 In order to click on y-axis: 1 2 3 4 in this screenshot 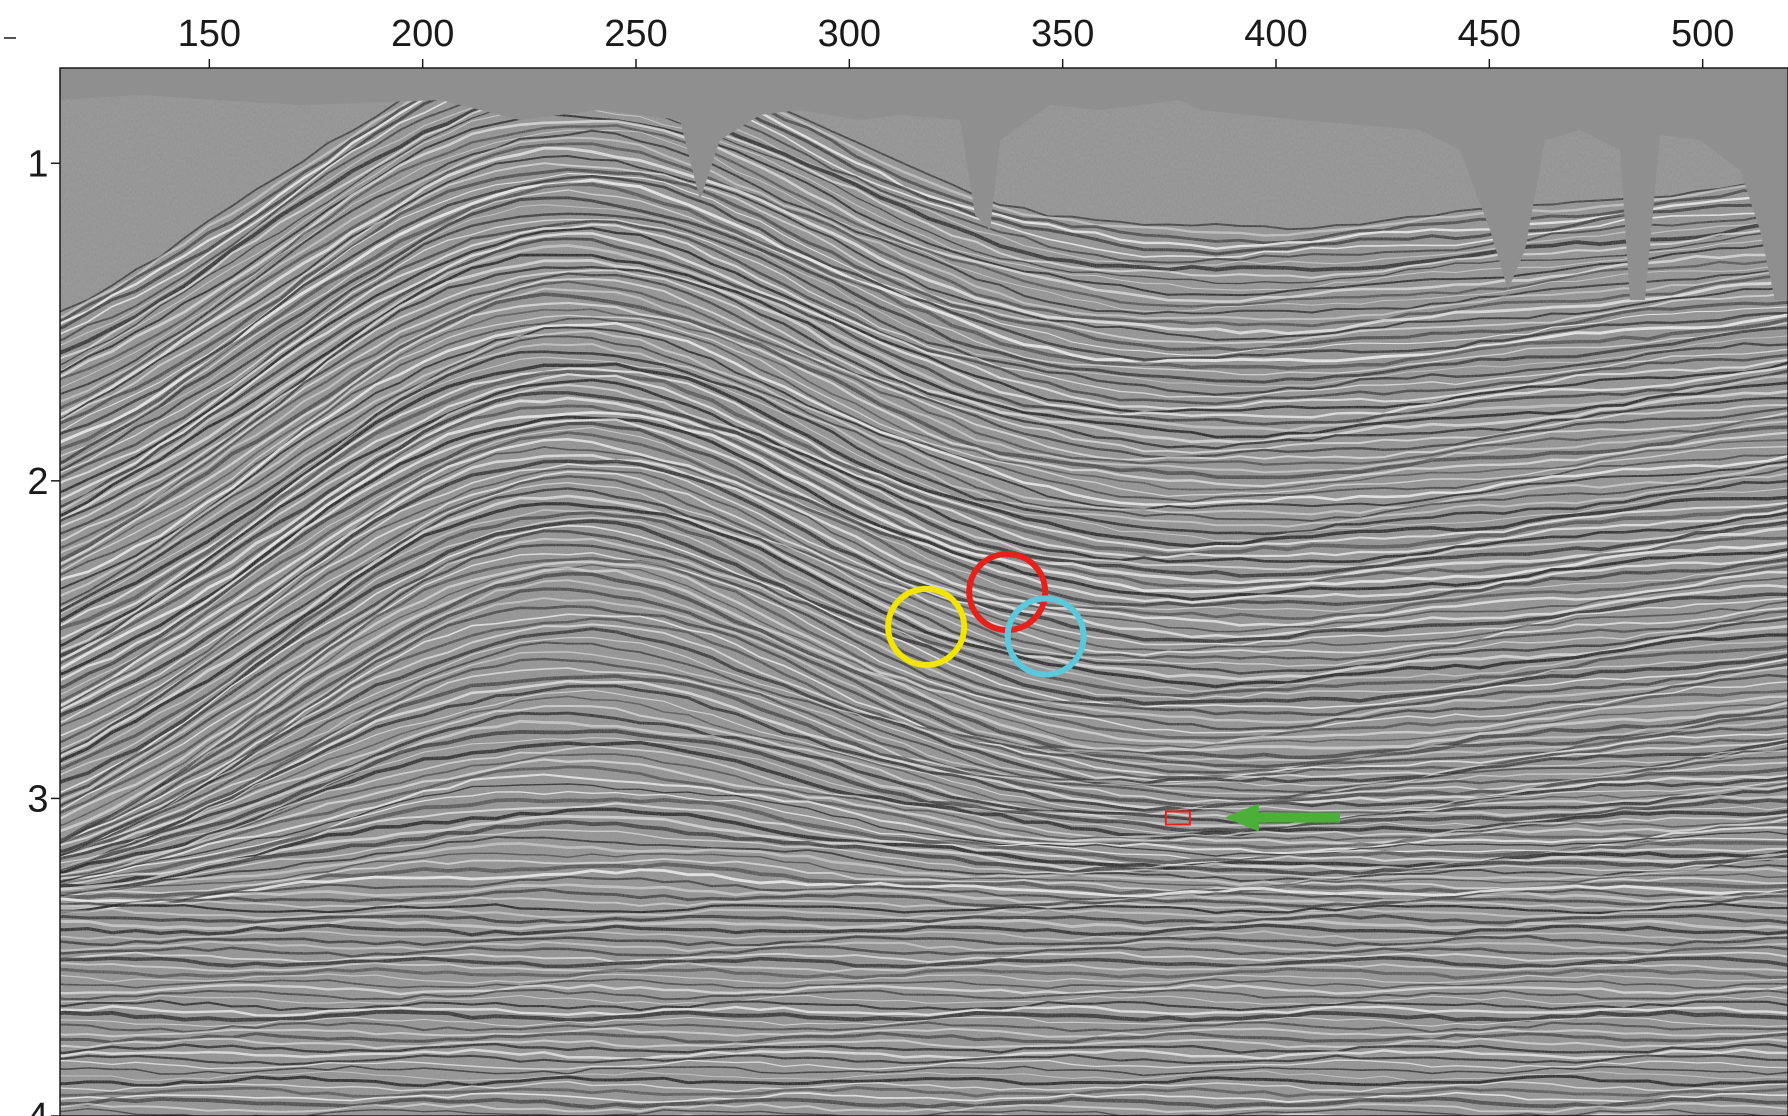, I will do `click(43, 629)`.